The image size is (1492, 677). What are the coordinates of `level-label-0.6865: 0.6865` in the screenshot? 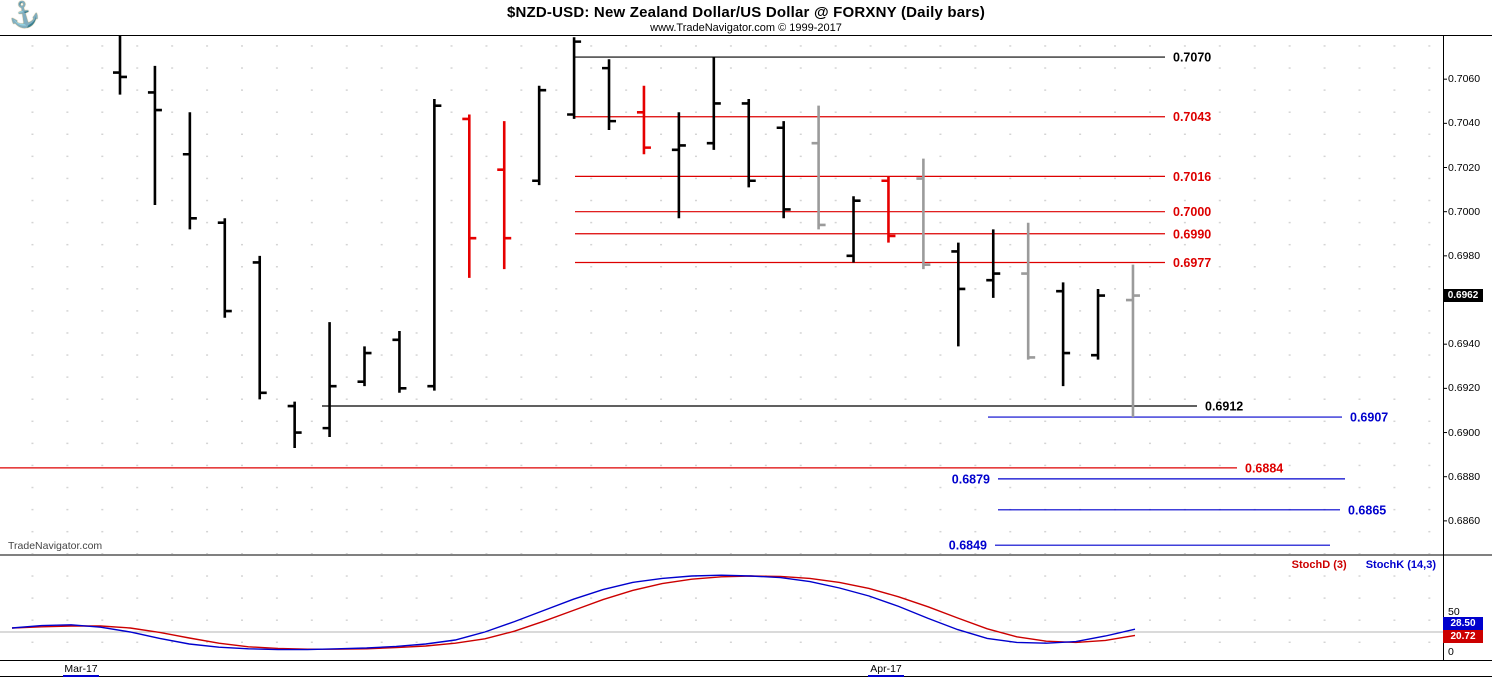 It's located at (1367, 510).